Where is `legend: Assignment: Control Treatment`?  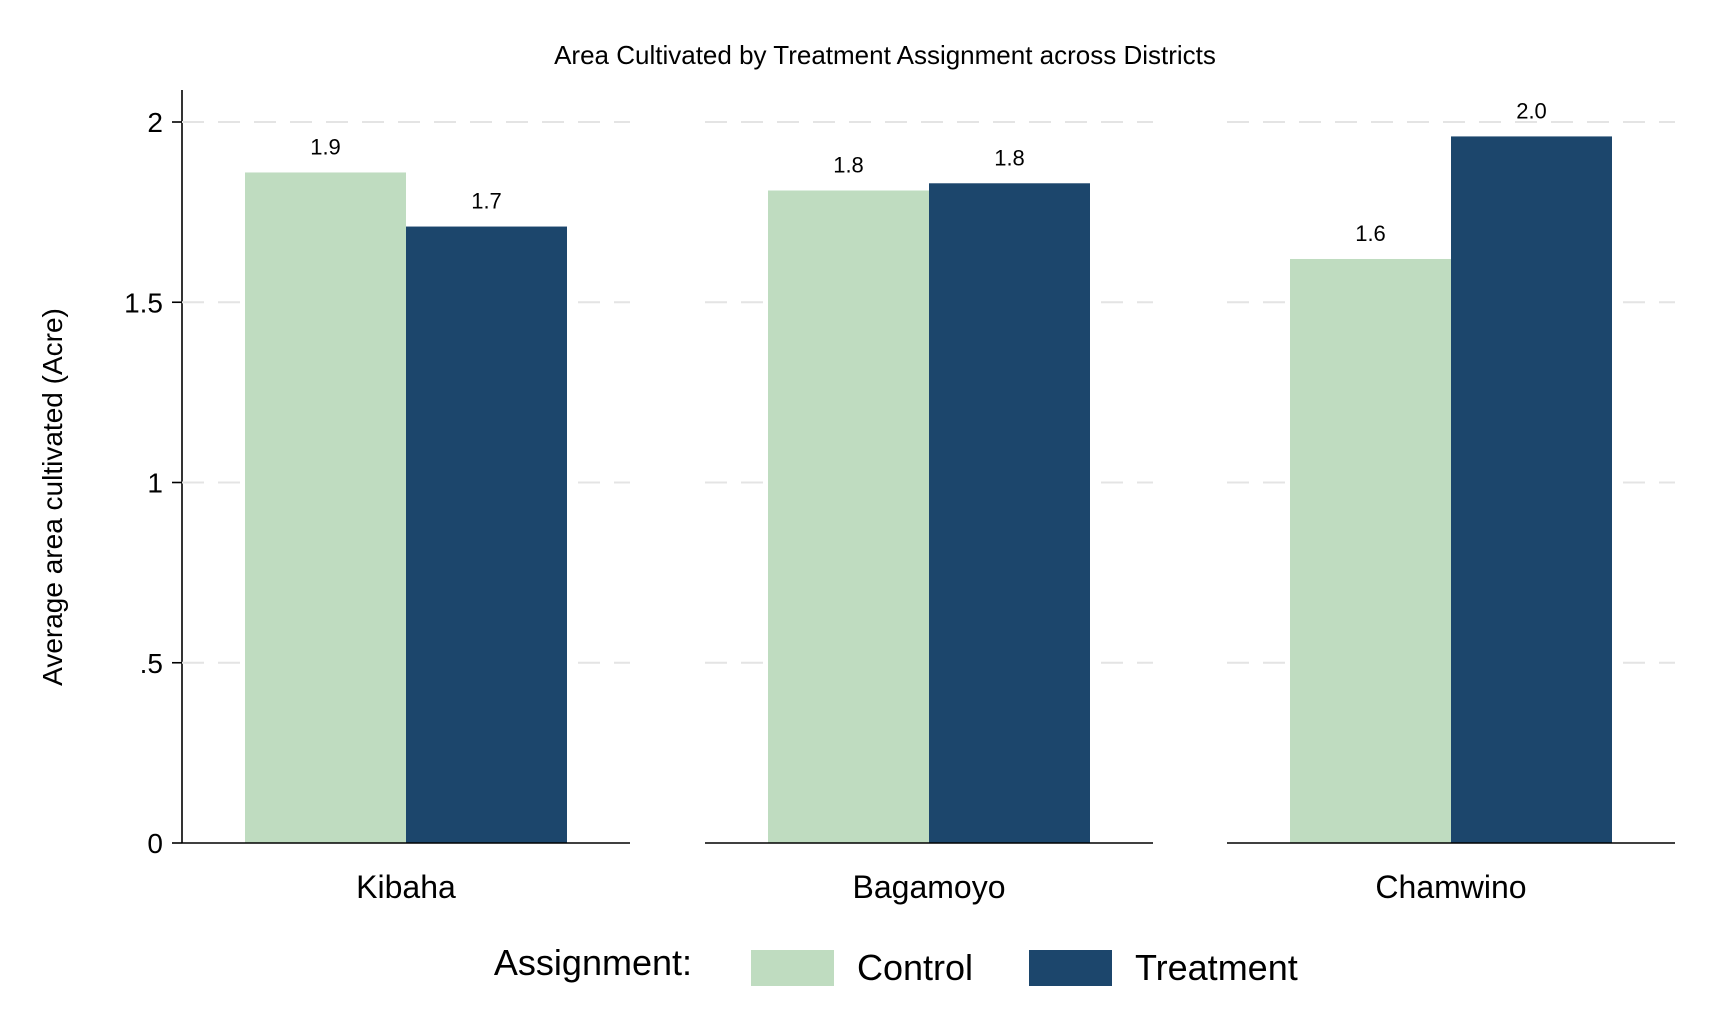
legend: Assignment: Control Treatment is located at coordinates (896, 965).